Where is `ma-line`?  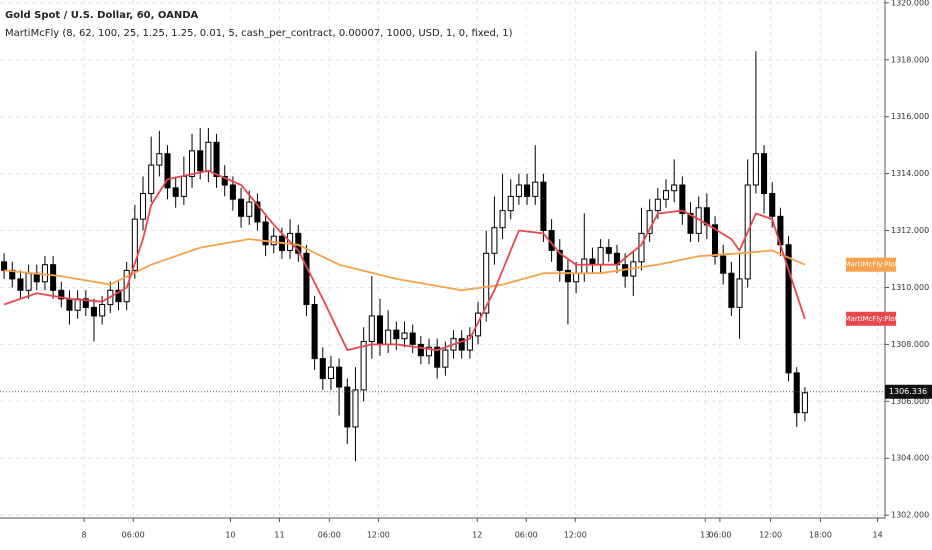
ma-line is located at coordinates (405, 265).